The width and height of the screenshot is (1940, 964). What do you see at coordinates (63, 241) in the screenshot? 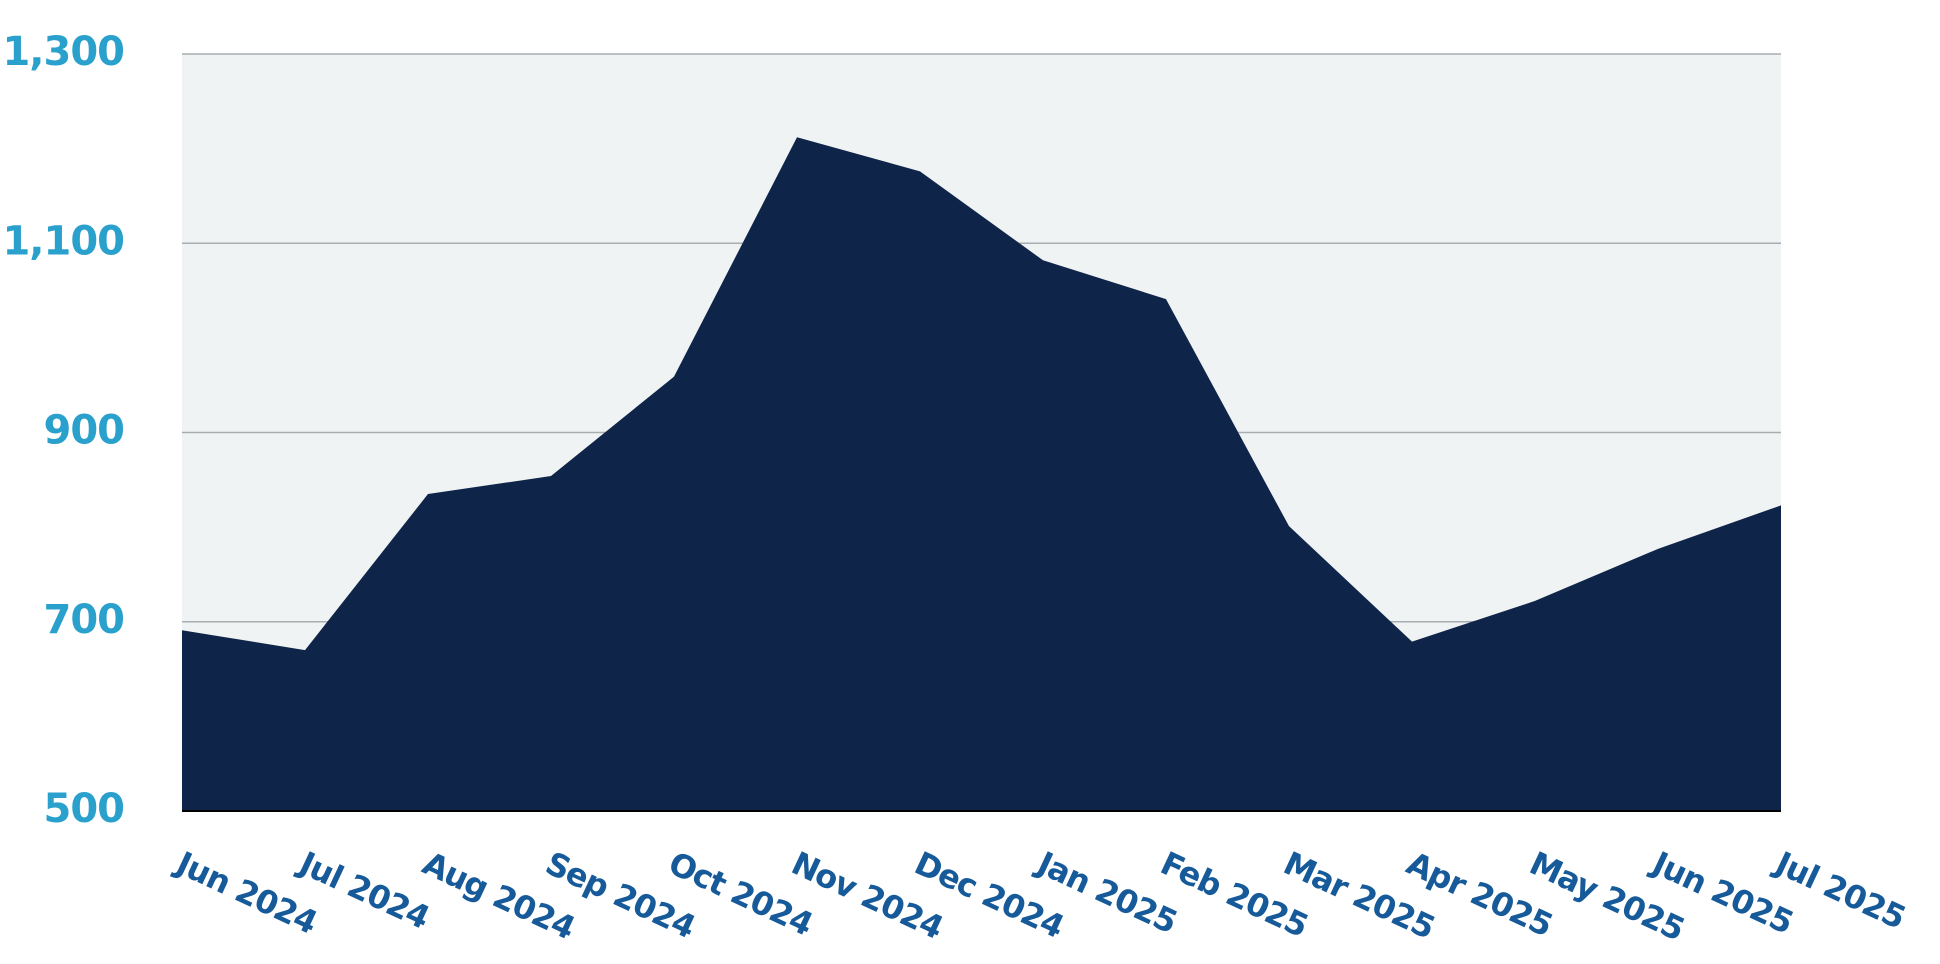
I see `y-tick-label: 1,100` at bounding box center [63, 241].